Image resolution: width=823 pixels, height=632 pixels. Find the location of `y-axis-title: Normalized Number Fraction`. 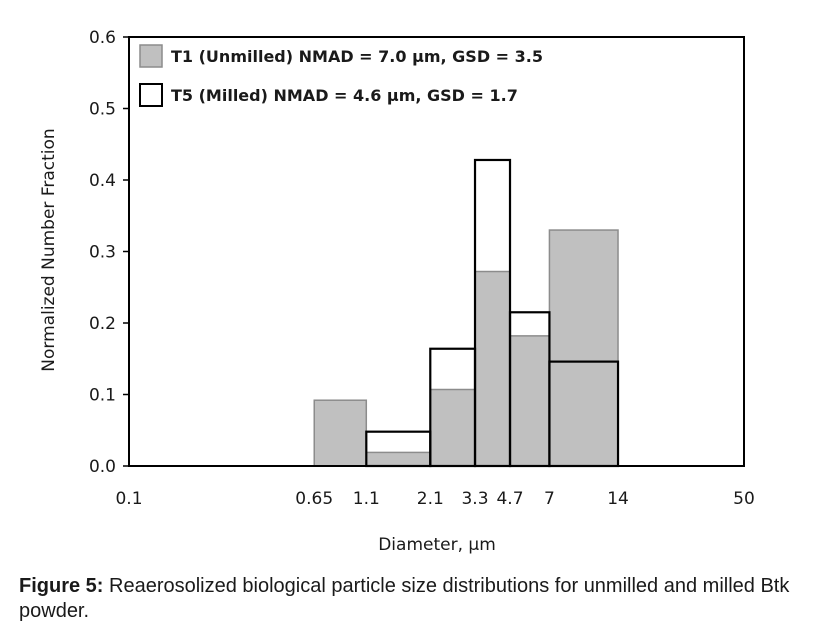

y-axis-title: Normalized Number Fraction is located at coordinates (49, 249).